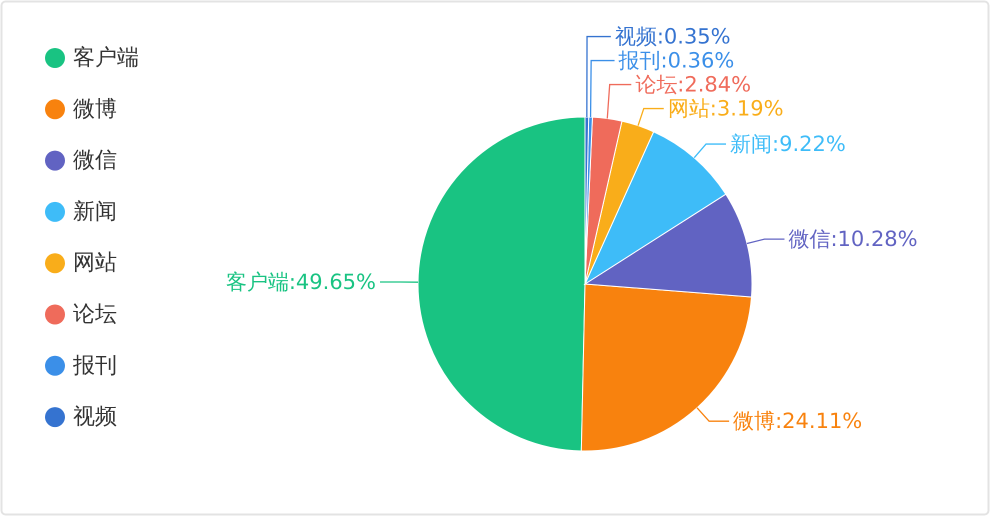 This screenshot has height=516, width=990. Describe the element at coordinates (672, 36) in the screenshot. I see `data-label: 视频:0.35%` at that location.